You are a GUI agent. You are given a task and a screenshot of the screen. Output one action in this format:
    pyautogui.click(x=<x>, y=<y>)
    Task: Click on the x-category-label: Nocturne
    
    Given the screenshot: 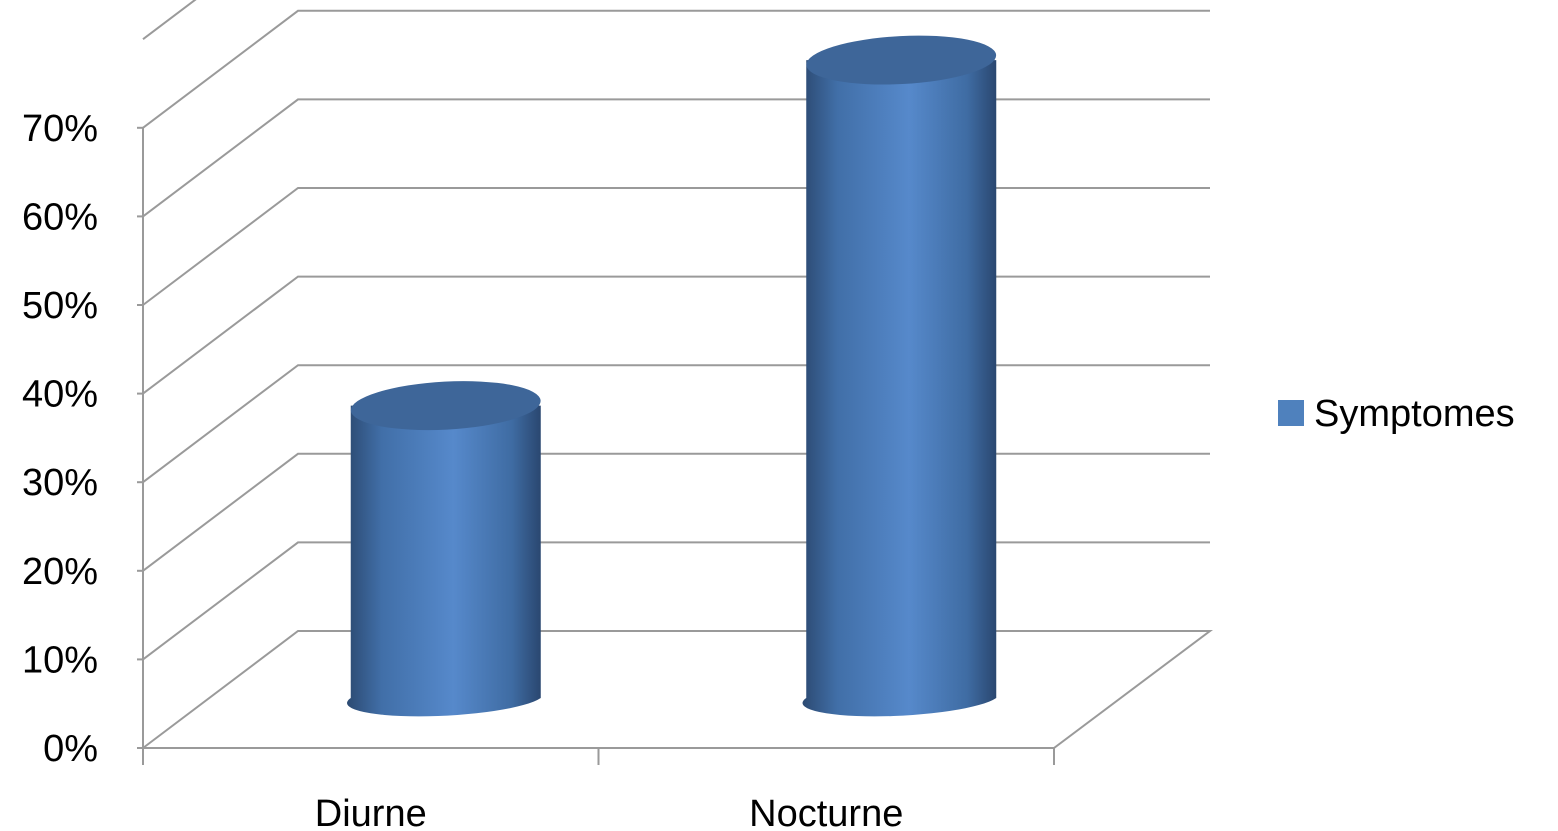 What is the action you would take?
    pyautogui.click(x=826, y=812)
    